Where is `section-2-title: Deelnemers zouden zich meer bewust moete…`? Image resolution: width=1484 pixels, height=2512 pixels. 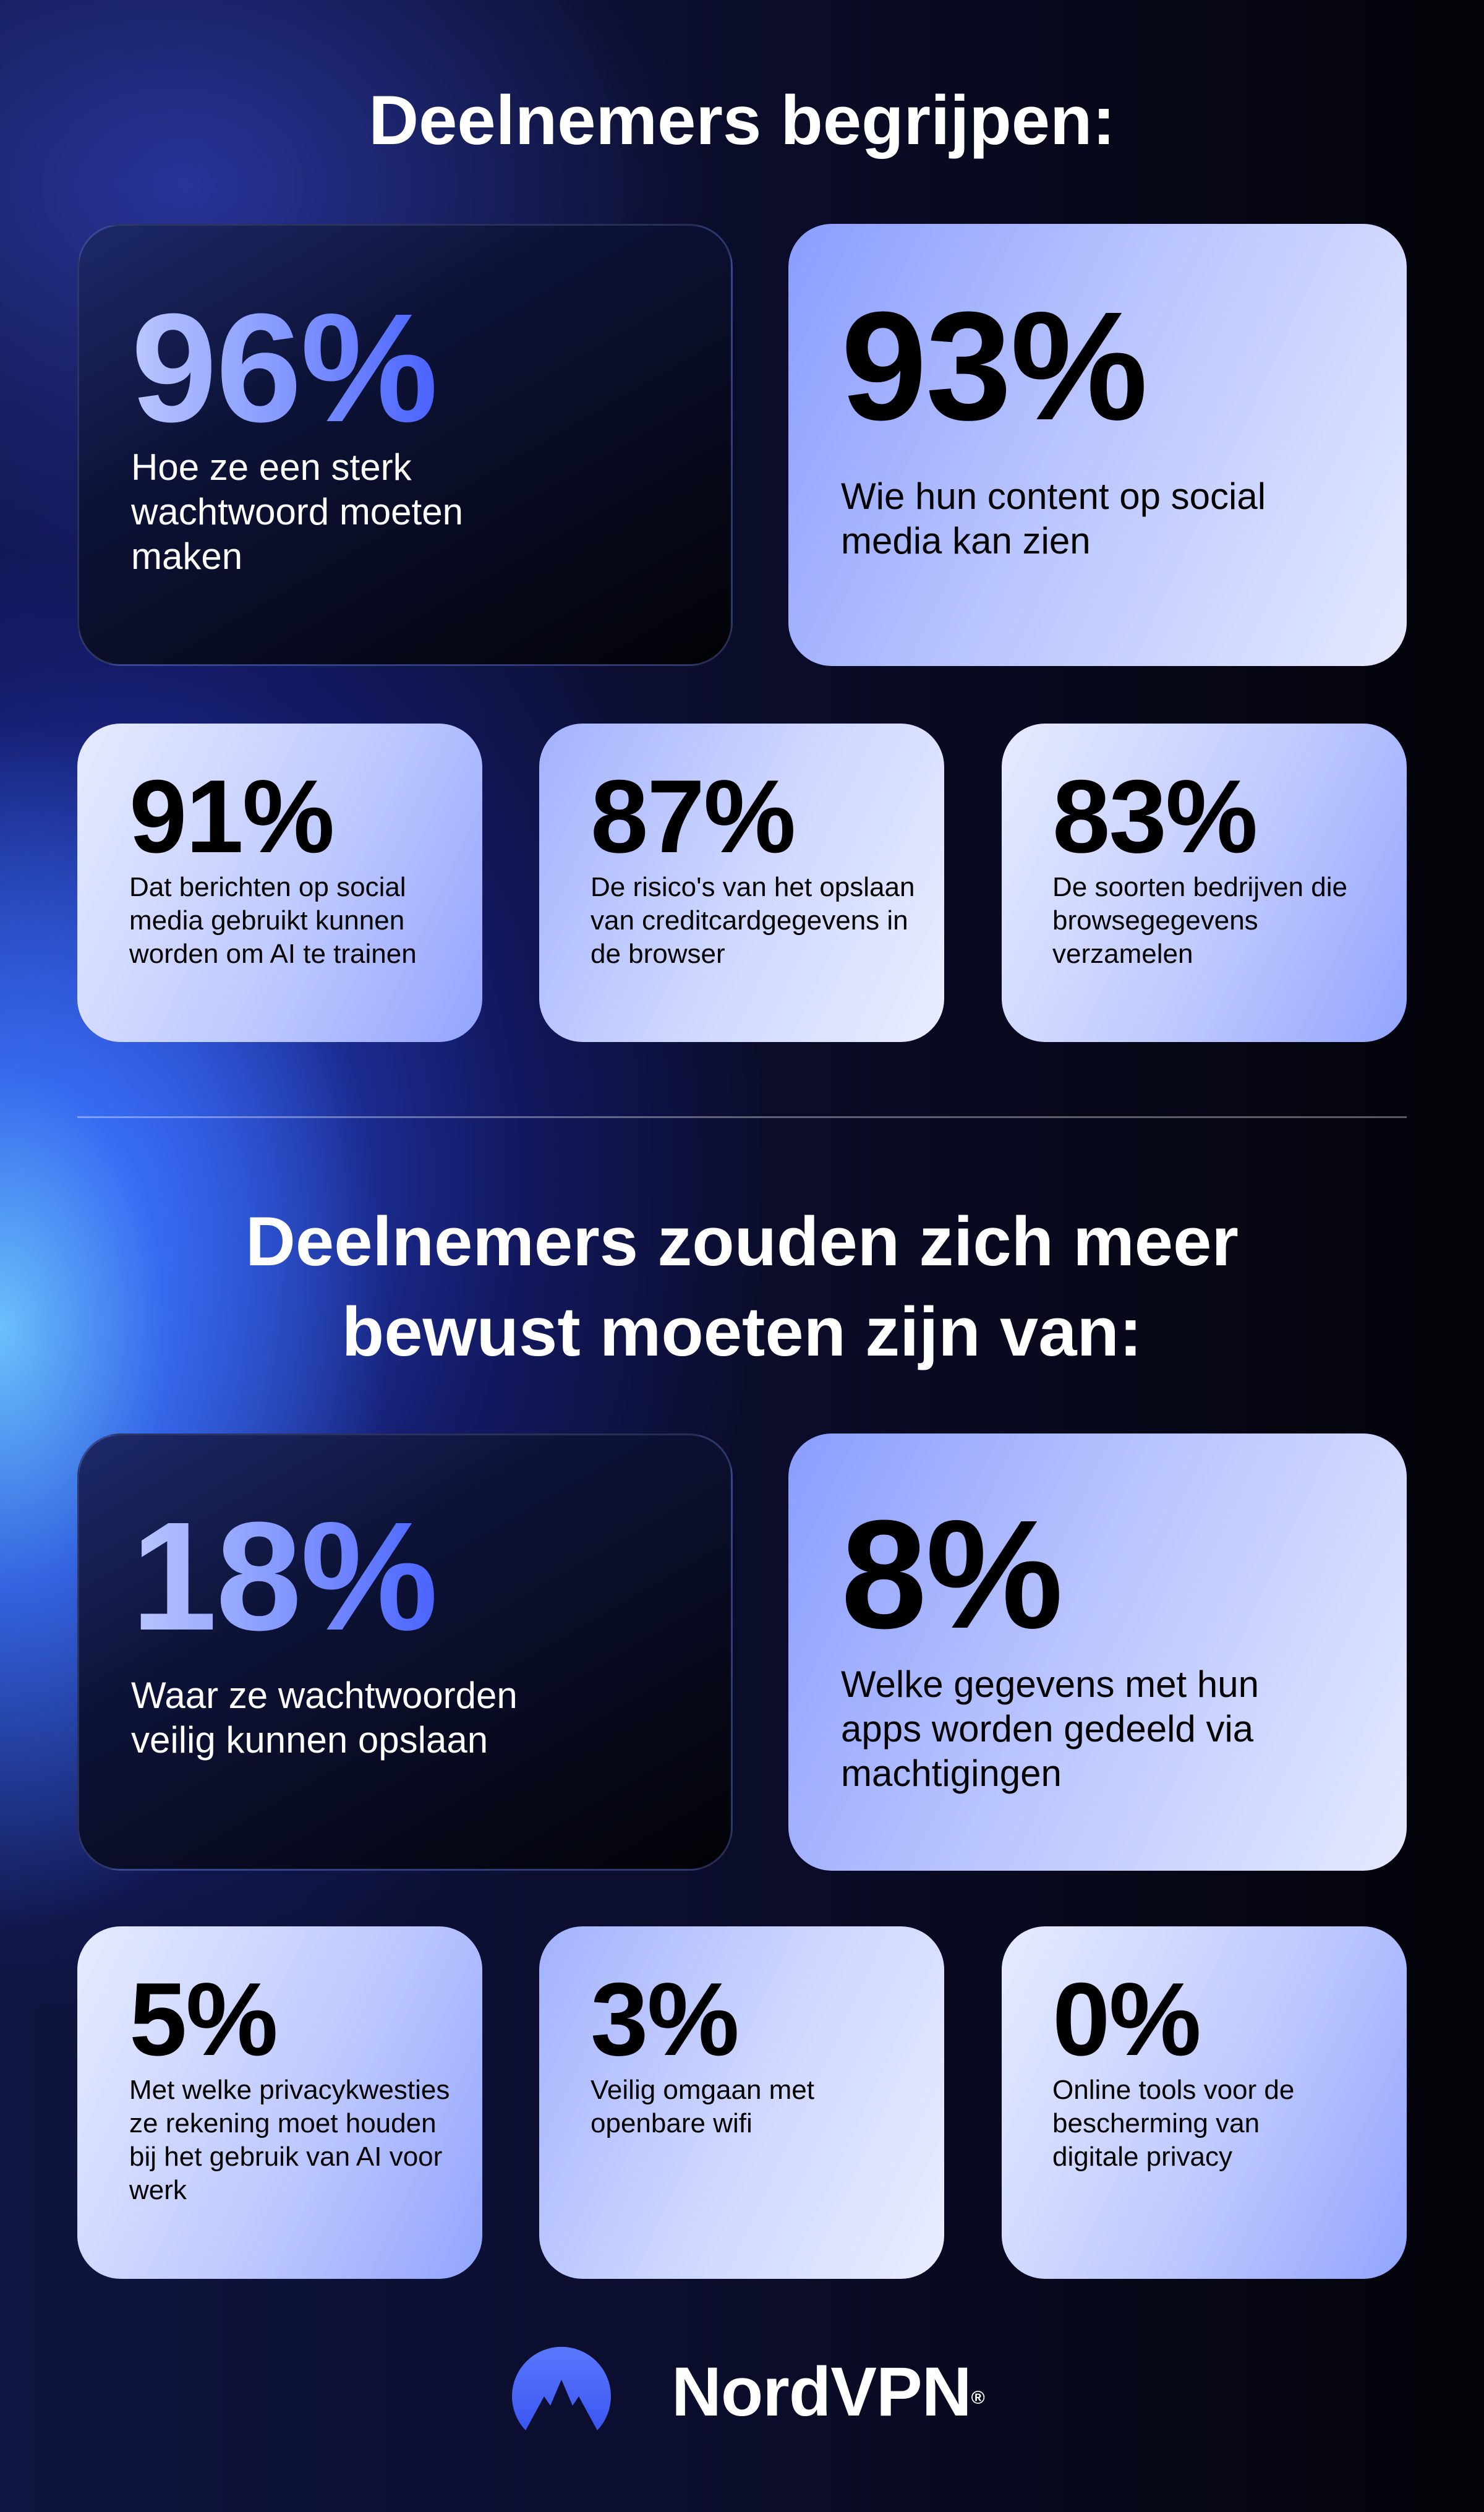 section-2-title: Deelnemers zouden zich meer bewust moete… is located at coordinates (742, 1287).